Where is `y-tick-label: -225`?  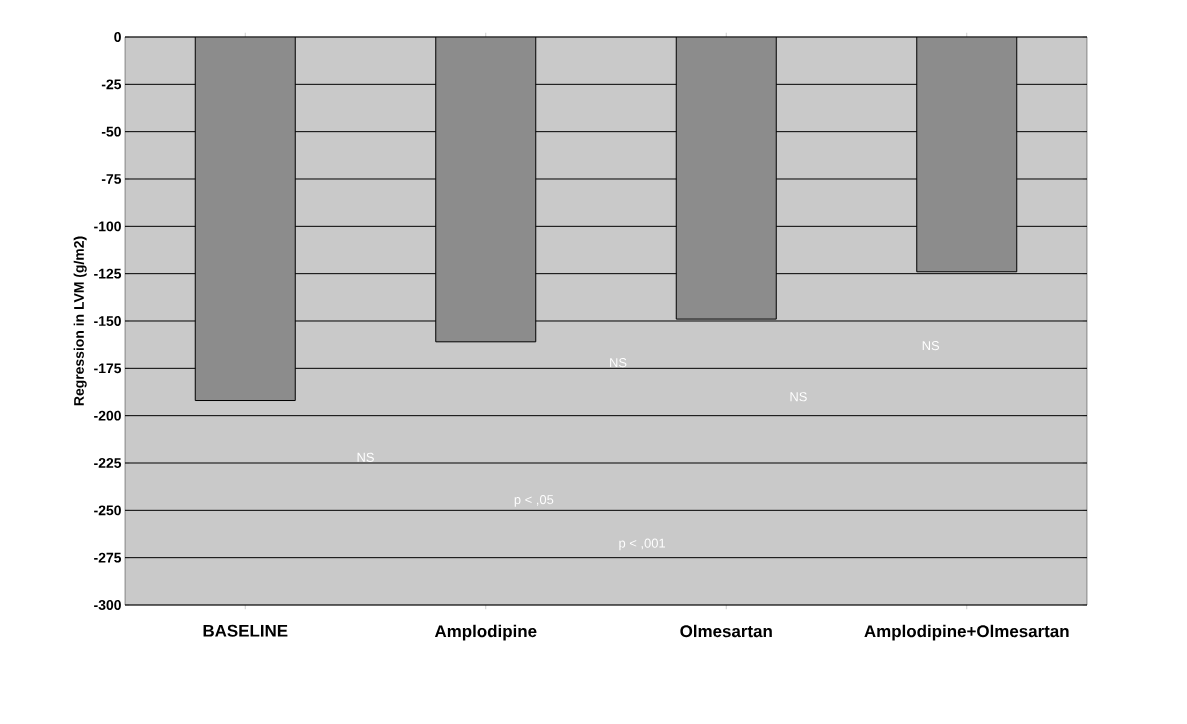
y-tick-label: -225 is located at coordinates (108, 463).